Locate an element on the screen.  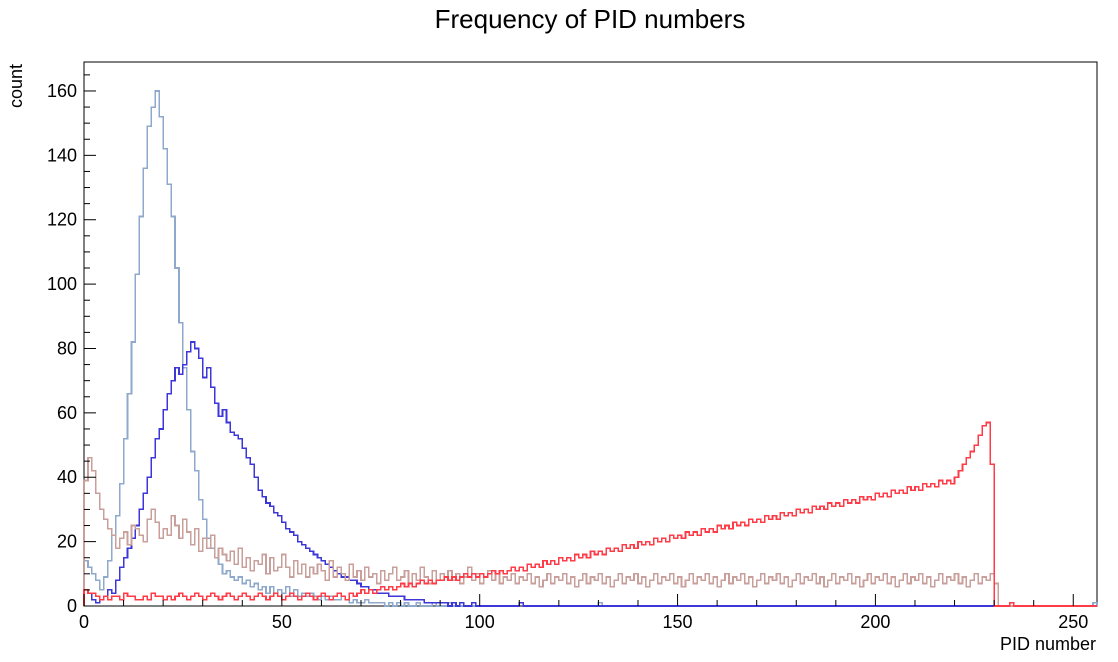
y-tick-label-2: 40 is located at coordinates (67, 477).